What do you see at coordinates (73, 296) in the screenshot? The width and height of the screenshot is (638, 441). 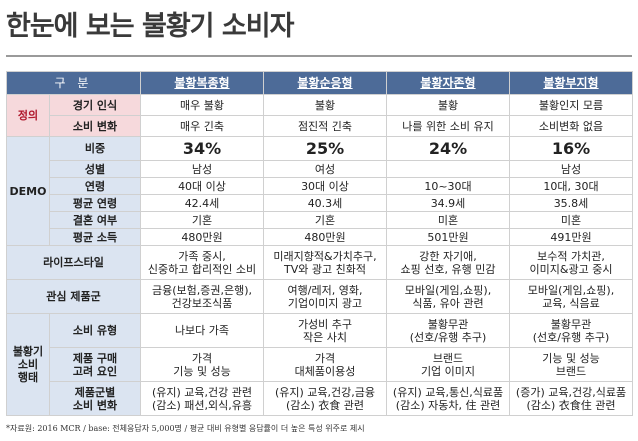 I see `section-interest: 관심 제품군` at bounding box center [73, 296].